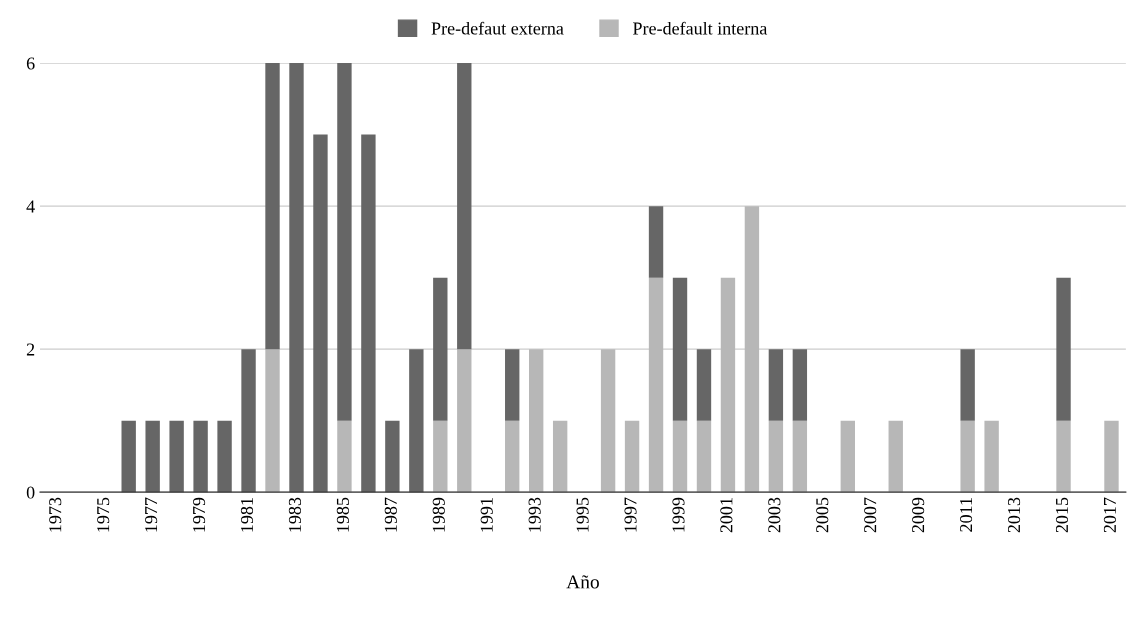 This screenshot has width=1143, height=631. Describe the element at coordinates (774, 515) in the screenshot. I see `x-tick-label: 2003` at that location.